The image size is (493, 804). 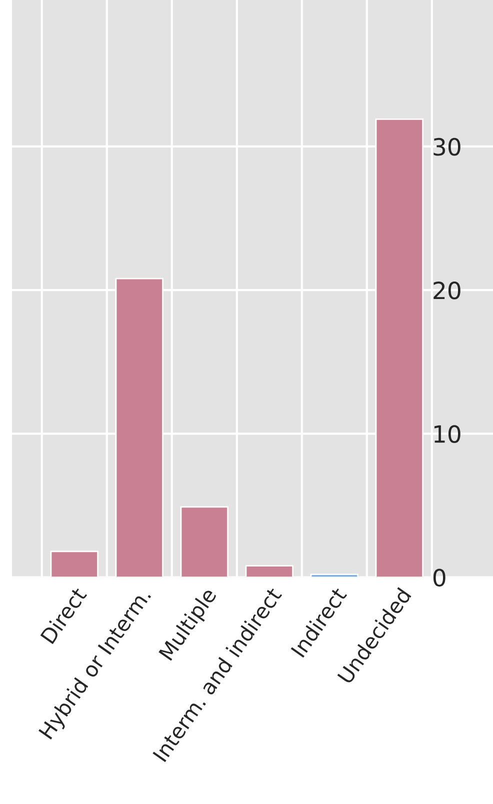 I want to click on y-tick-label: 30, so click(x=447, y=147).